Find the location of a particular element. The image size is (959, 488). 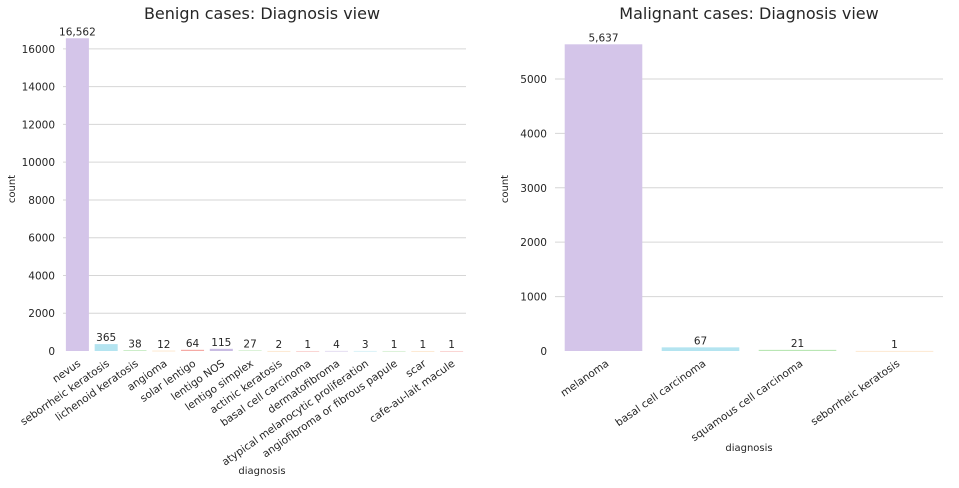

malignant-chart-title: Malignant cases: Diagnosis view is located at coordinates (748, 13).